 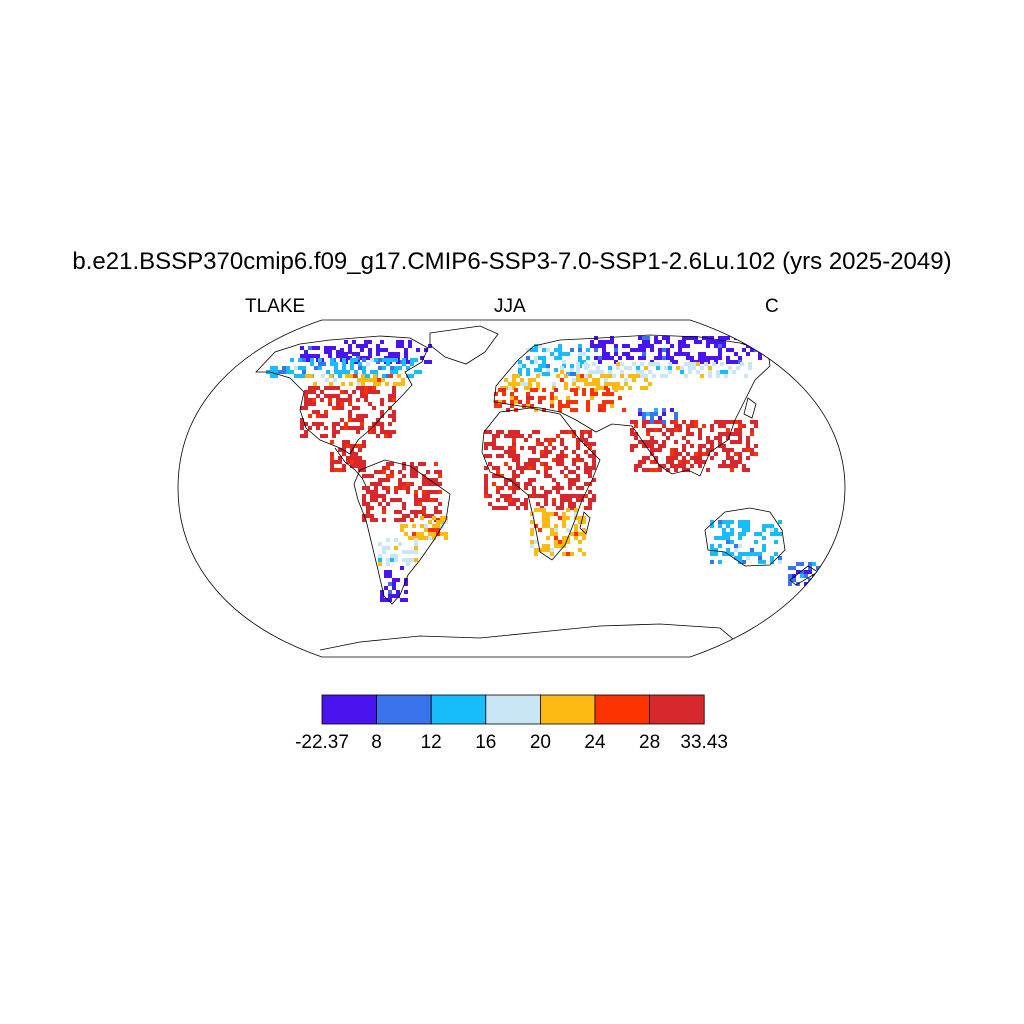 I want to click on coastline-africa, so click(x=541, y=484).